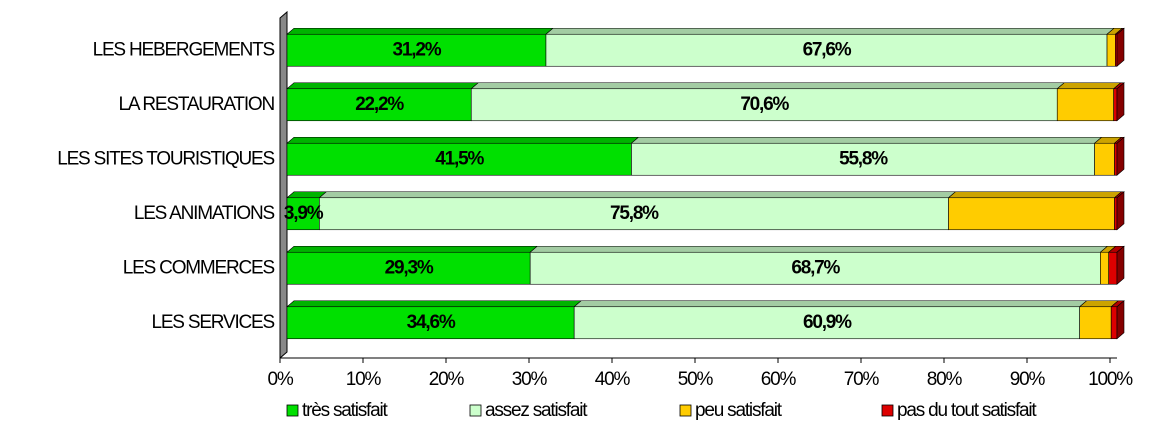  I want to click on y-tick-label: LES SERVICES, so click(212, 322).